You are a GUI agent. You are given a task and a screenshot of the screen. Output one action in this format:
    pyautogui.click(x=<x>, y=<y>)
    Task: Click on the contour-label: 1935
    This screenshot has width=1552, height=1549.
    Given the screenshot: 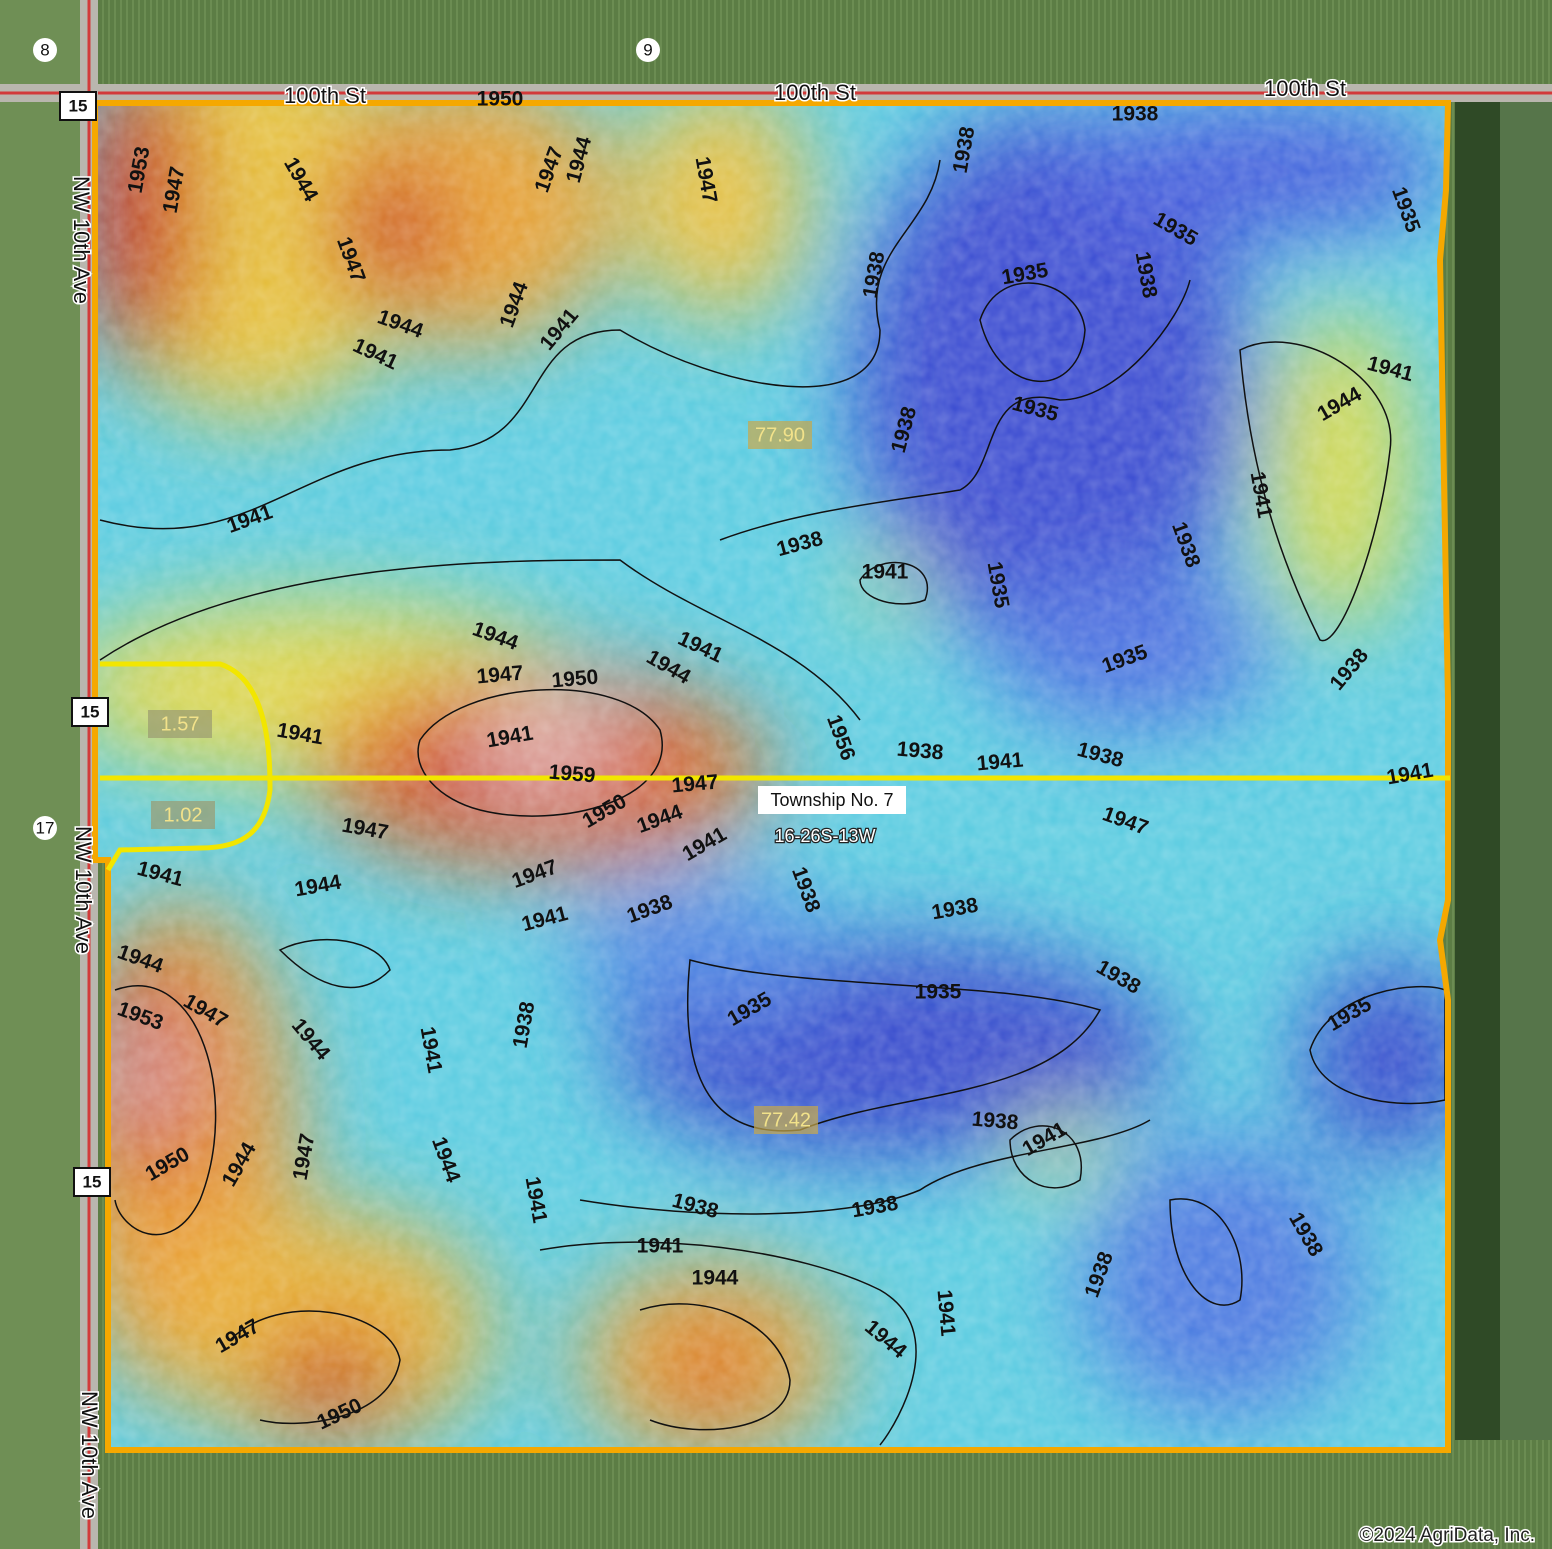 What is the action you would take?
    pyautogui.click(x=938, y=992)
    